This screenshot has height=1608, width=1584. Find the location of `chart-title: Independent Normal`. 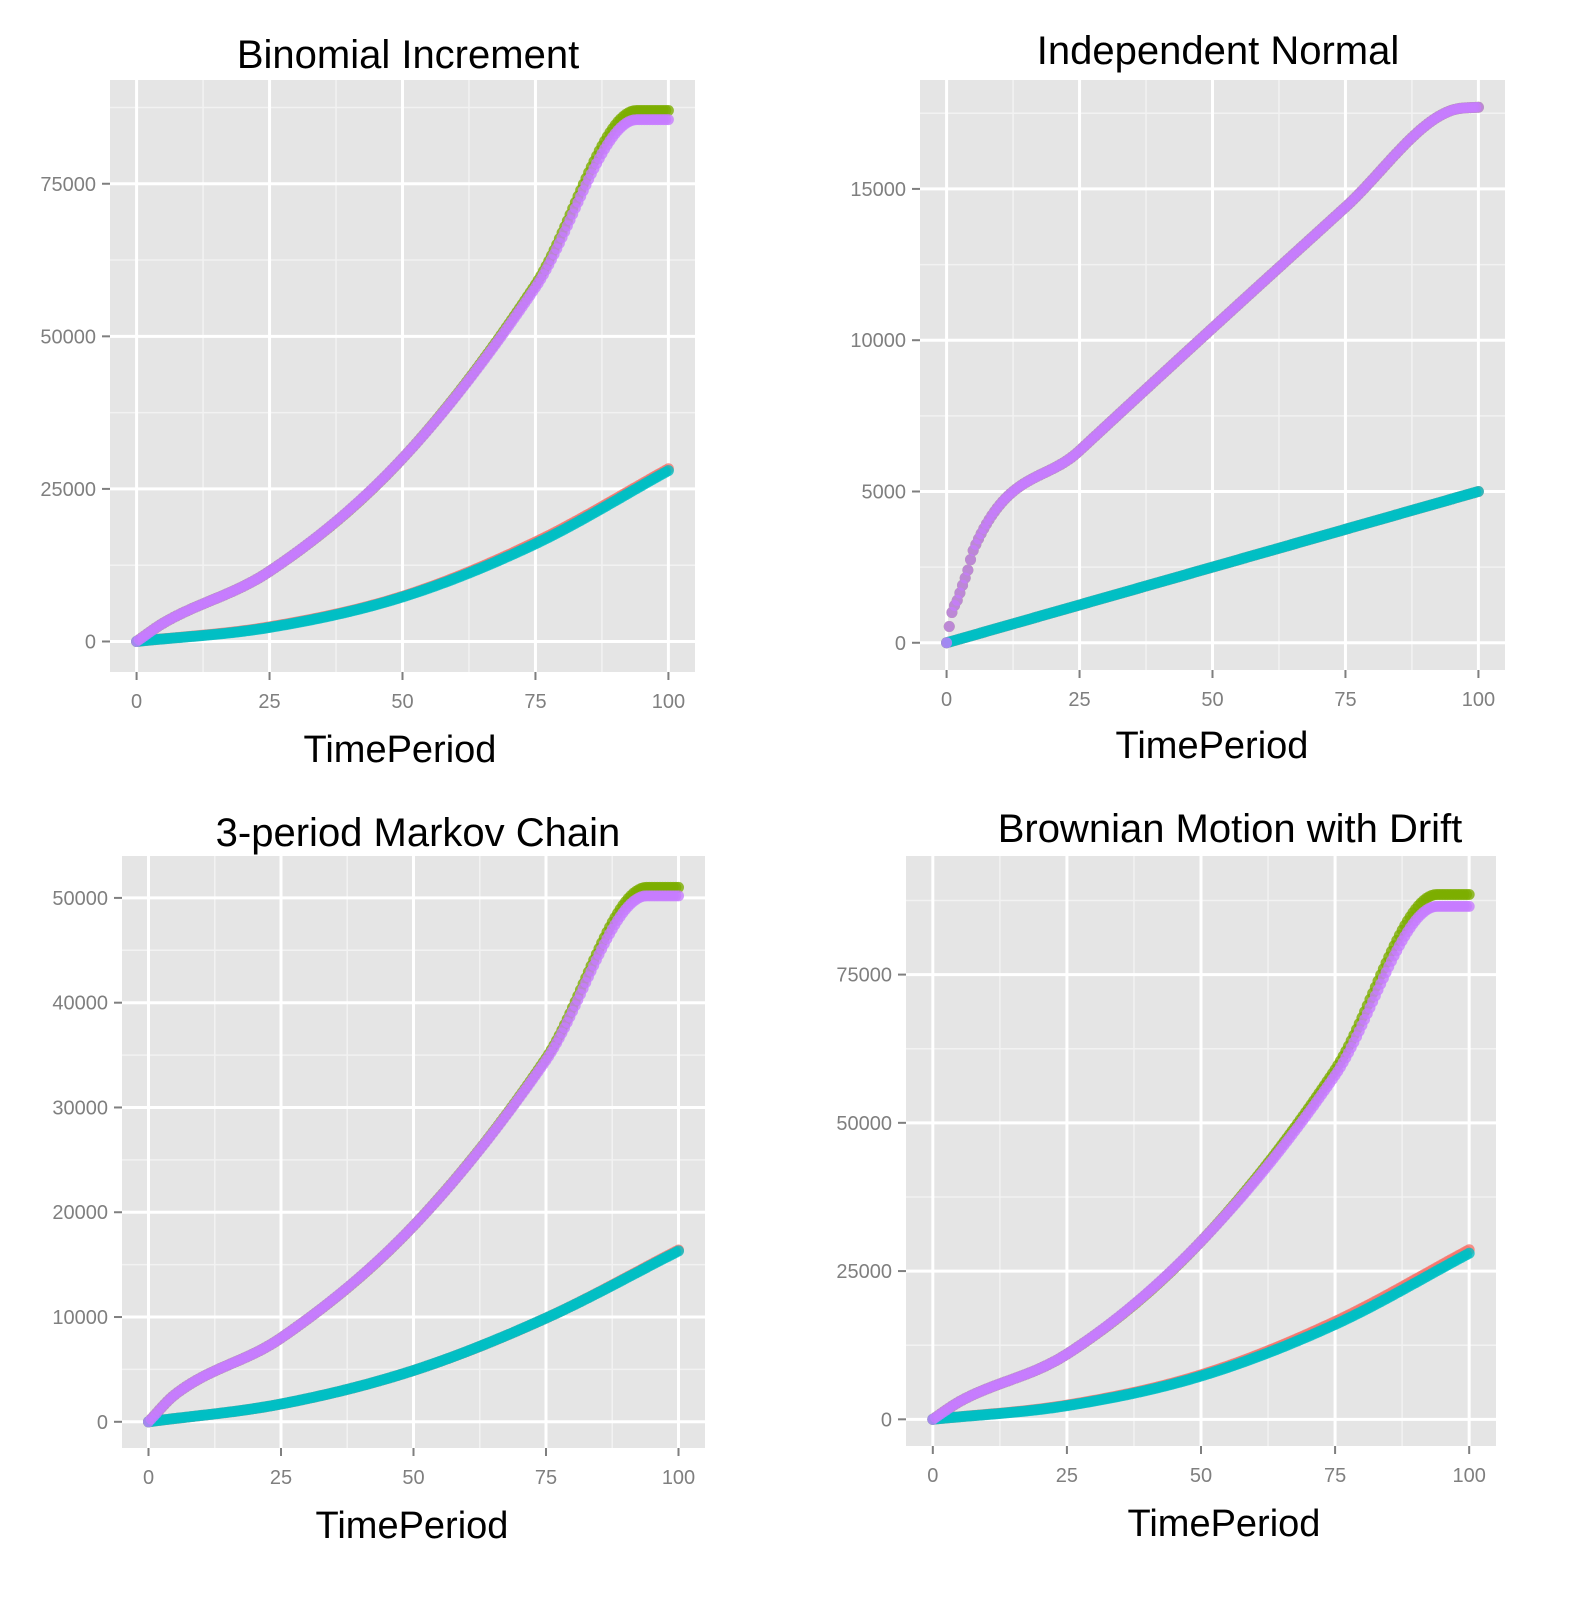

chart-title: Independent Normal is located at coordinates (1218, 51).